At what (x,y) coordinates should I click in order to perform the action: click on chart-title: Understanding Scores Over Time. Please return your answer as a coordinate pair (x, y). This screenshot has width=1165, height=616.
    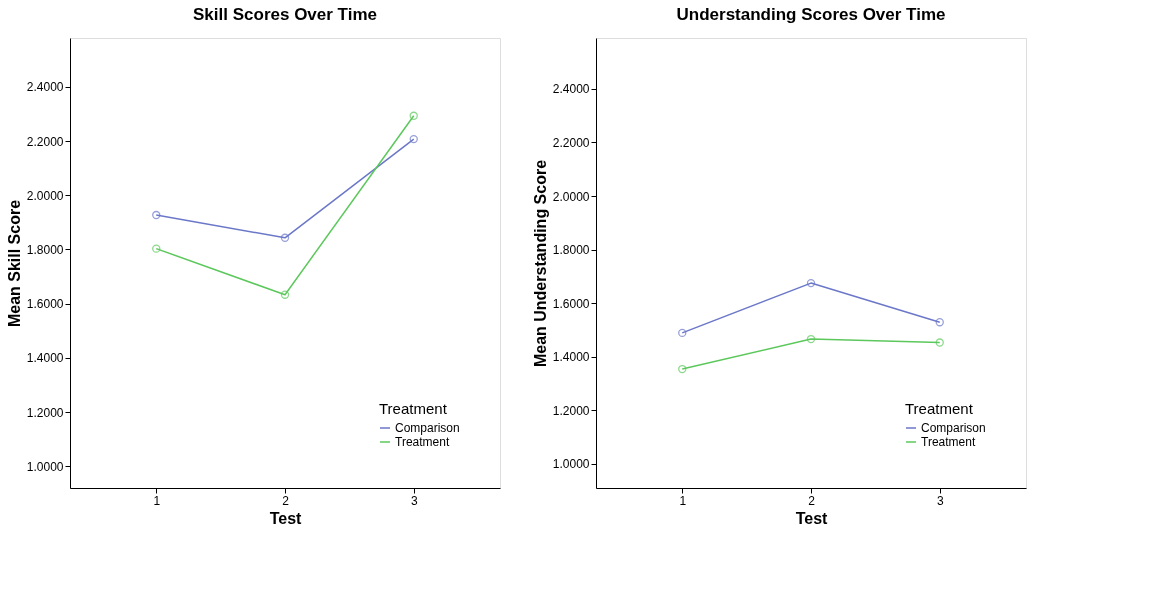
    Looking at the image, I should click on (811, 14).